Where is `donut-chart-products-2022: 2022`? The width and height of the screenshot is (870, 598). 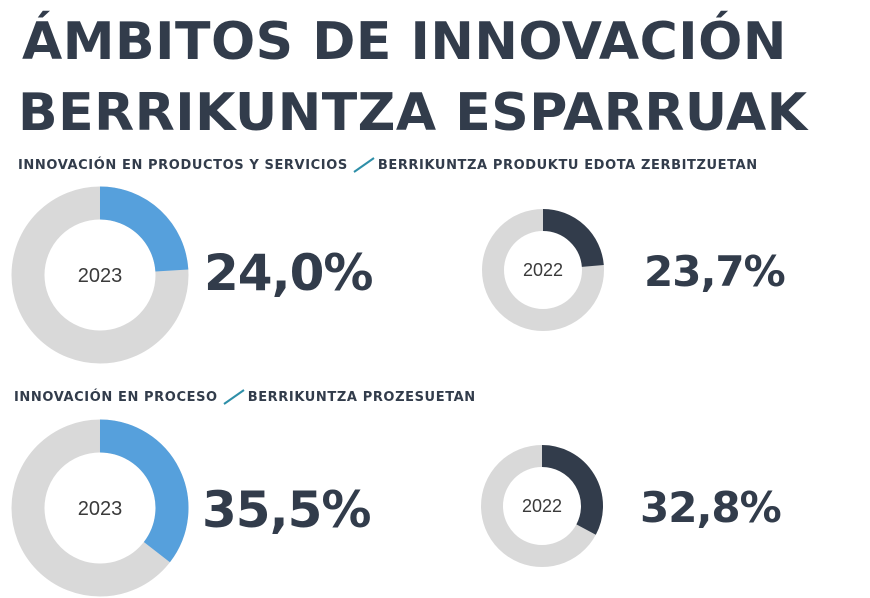
donut-chart-products-2022: 2022 is located at coordinates (543, 270).